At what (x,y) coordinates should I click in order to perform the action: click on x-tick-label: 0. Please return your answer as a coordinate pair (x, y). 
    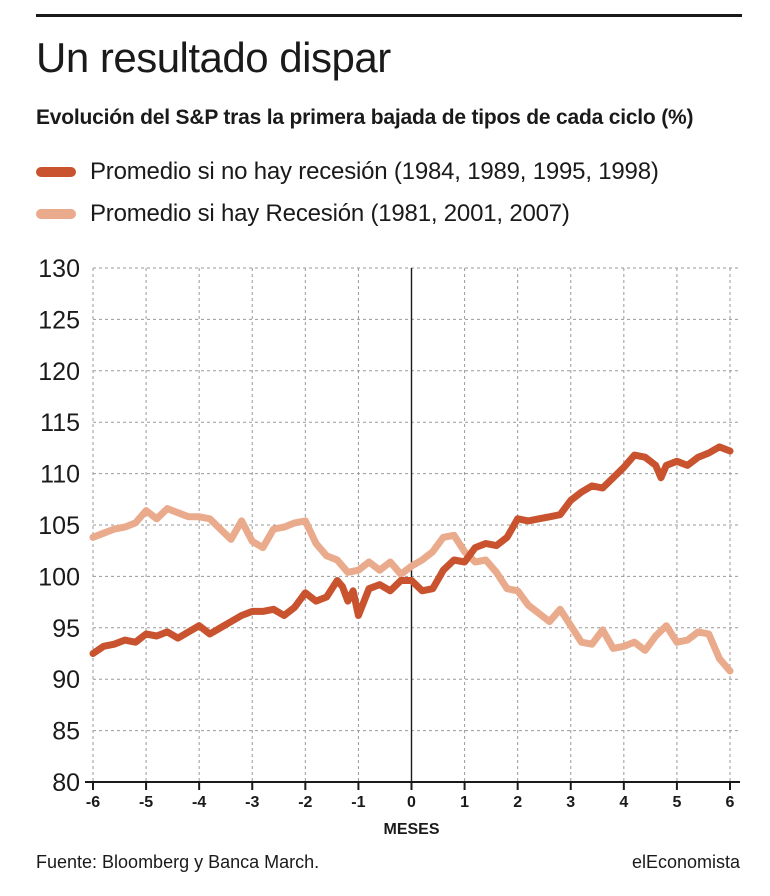
    Looking at the image, I should click on (411, 802).